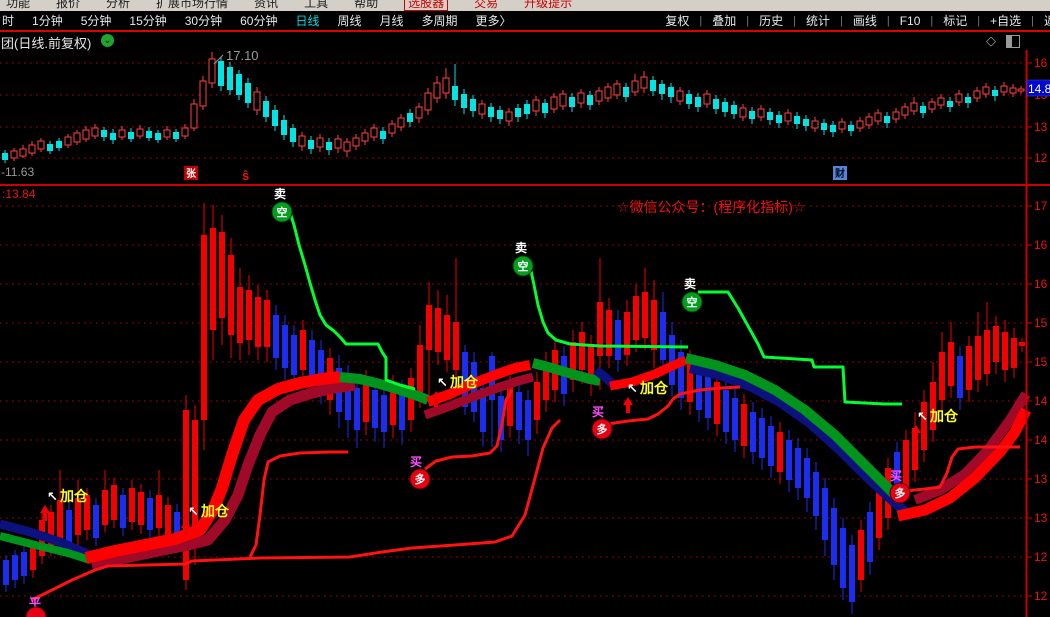  What do you see at coordinates (1041, 362) in the screenshot?
I see `chart-text: 15` at bounding box center [1041, 362].